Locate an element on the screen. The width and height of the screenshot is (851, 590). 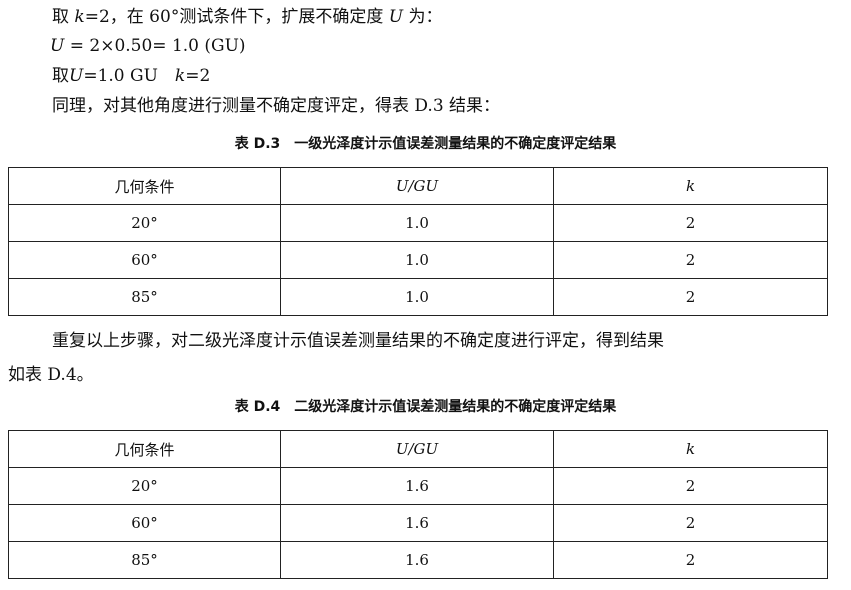
table-row: 20° 1.6 2 is located at coordinates (418, 486).